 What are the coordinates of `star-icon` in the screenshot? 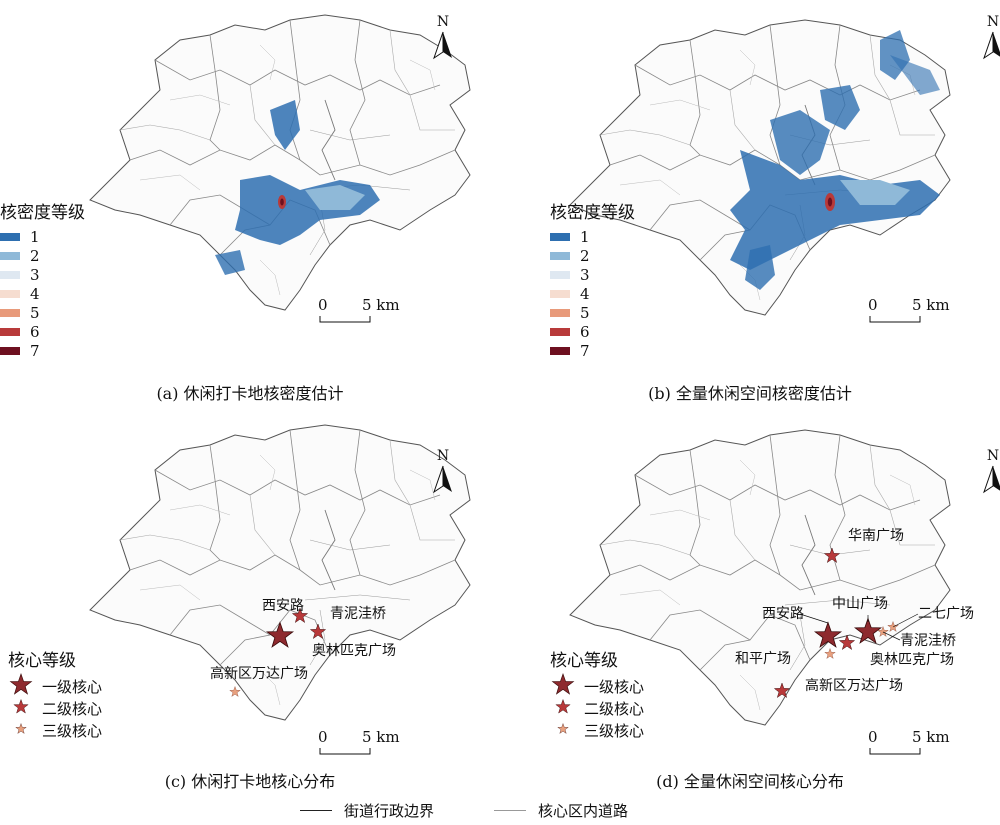 It's located at (21, 730).